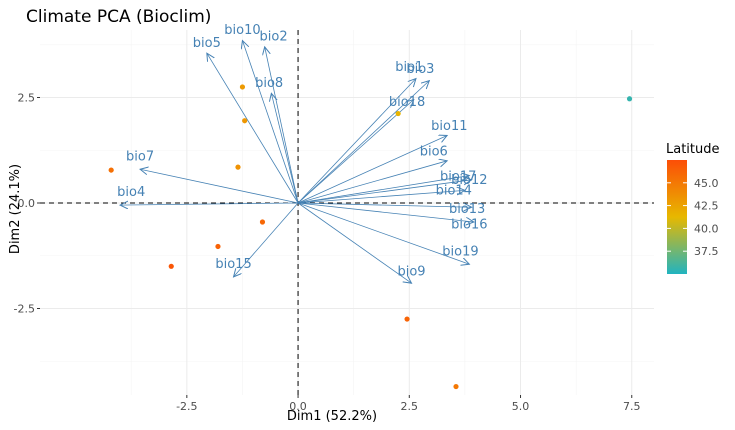  What do you see at coordinates (632, 406) in the screenshot?
I see `x-tick-label: 7.5` at bounding box center [632, 406].